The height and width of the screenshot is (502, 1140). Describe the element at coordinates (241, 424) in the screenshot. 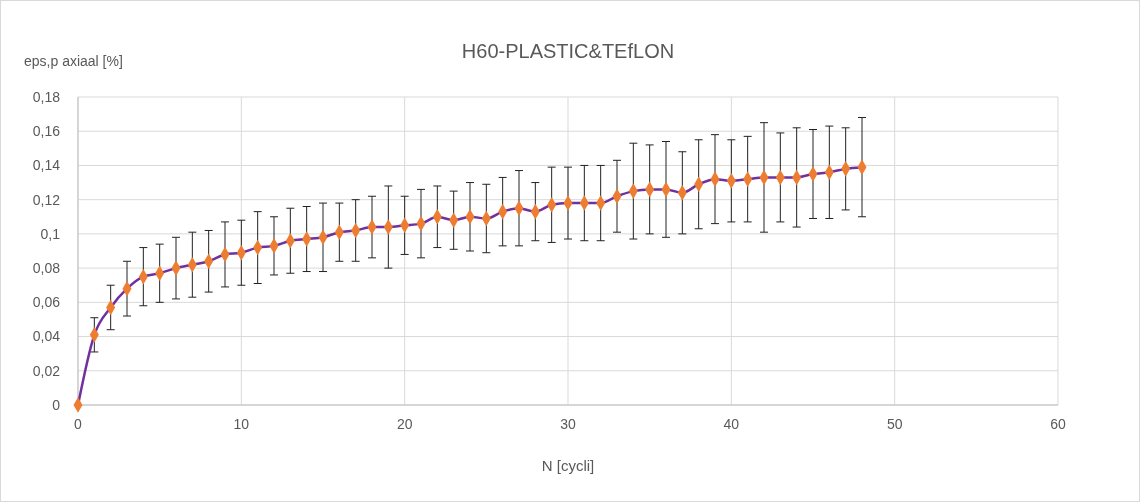

I see `x-tick-label: 10` at that location.